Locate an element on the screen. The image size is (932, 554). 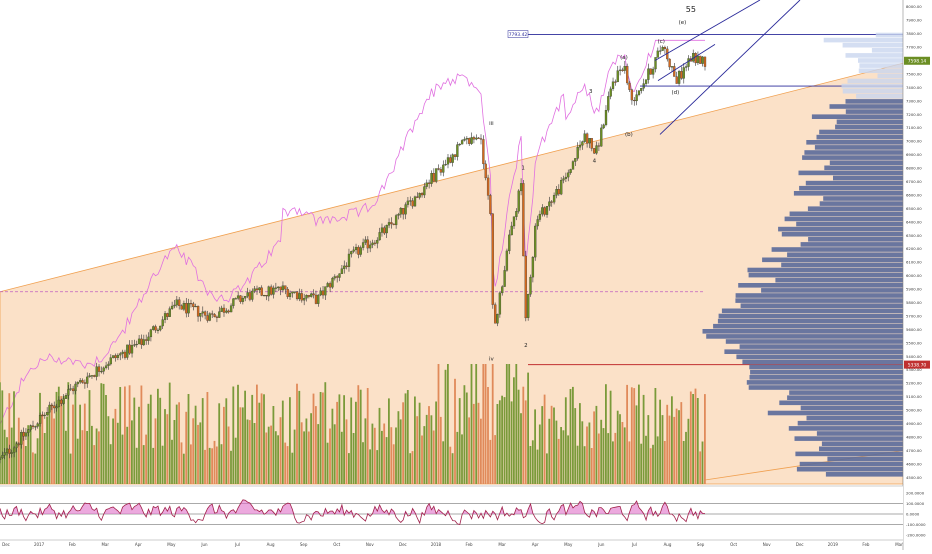
price-tick-label: 4500.00 is located at coordinates (914, 477).